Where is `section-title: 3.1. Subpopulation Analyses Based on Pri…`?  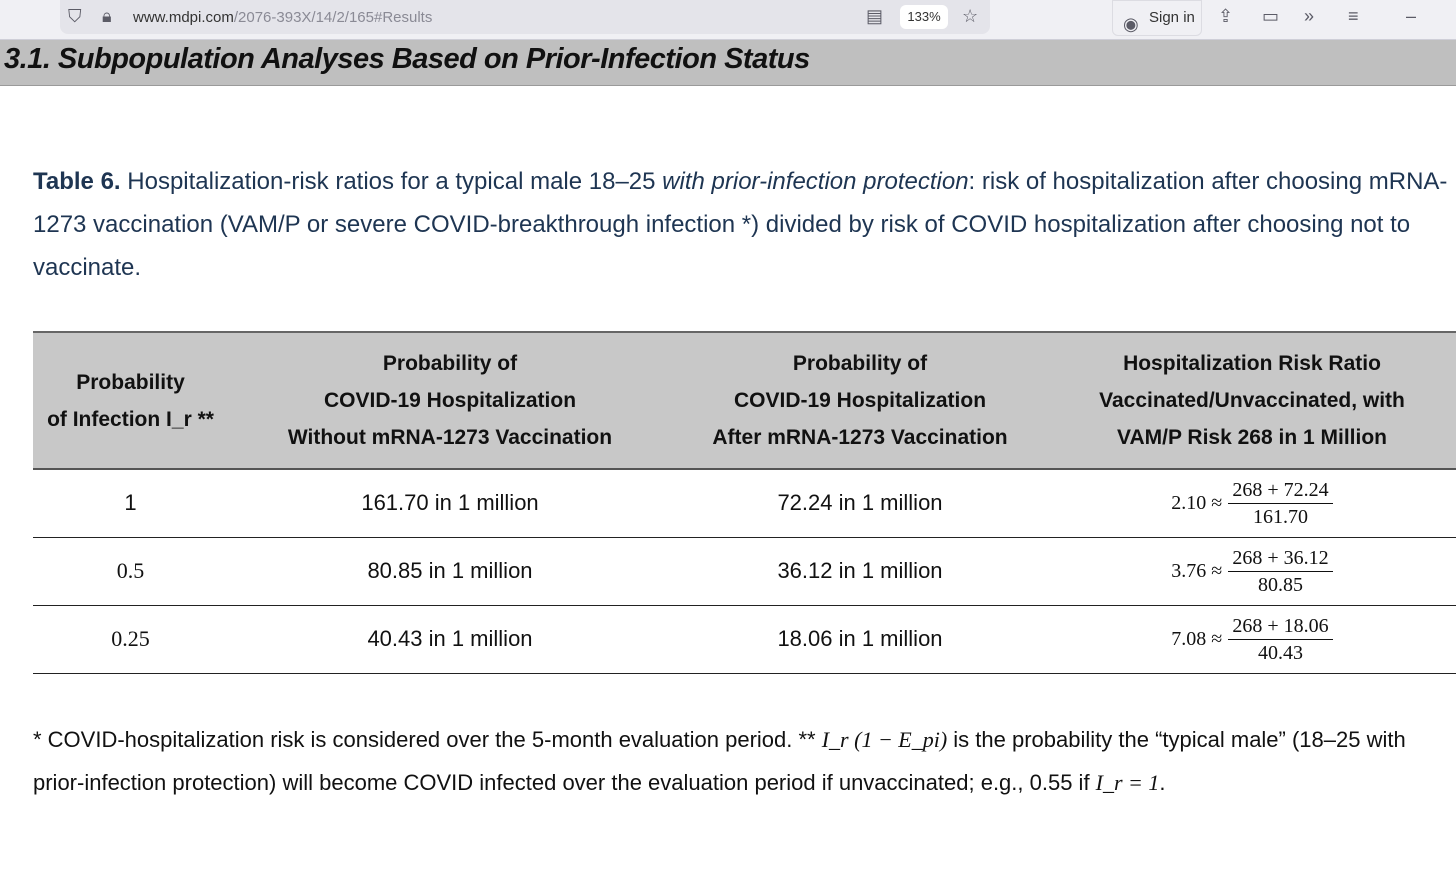 section-title: 3.1. Subpopulation Analyses Based on Pri… is located at coordinates (407, 59).